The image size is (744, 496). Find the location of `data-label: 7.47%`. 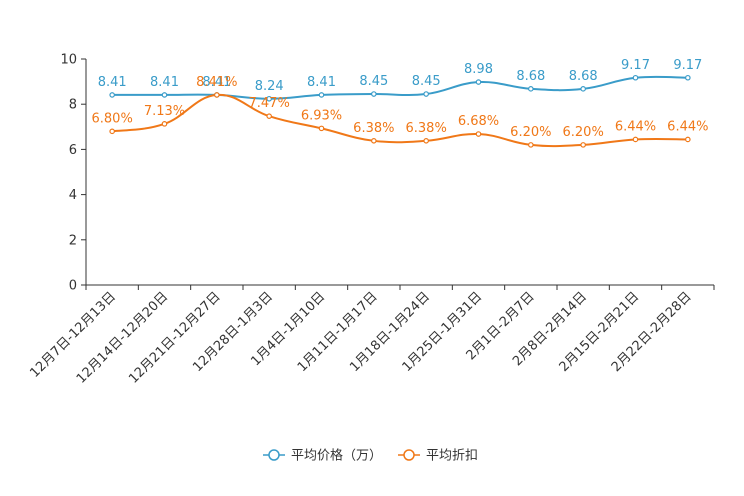

data-label: 7.47% is located at coordinates (269, 103).